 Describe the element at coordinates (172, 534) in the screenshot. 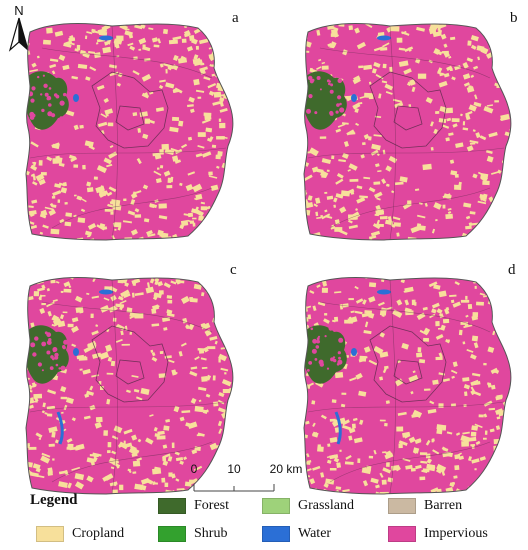

I see `legend-swatch-shrub` at that location.